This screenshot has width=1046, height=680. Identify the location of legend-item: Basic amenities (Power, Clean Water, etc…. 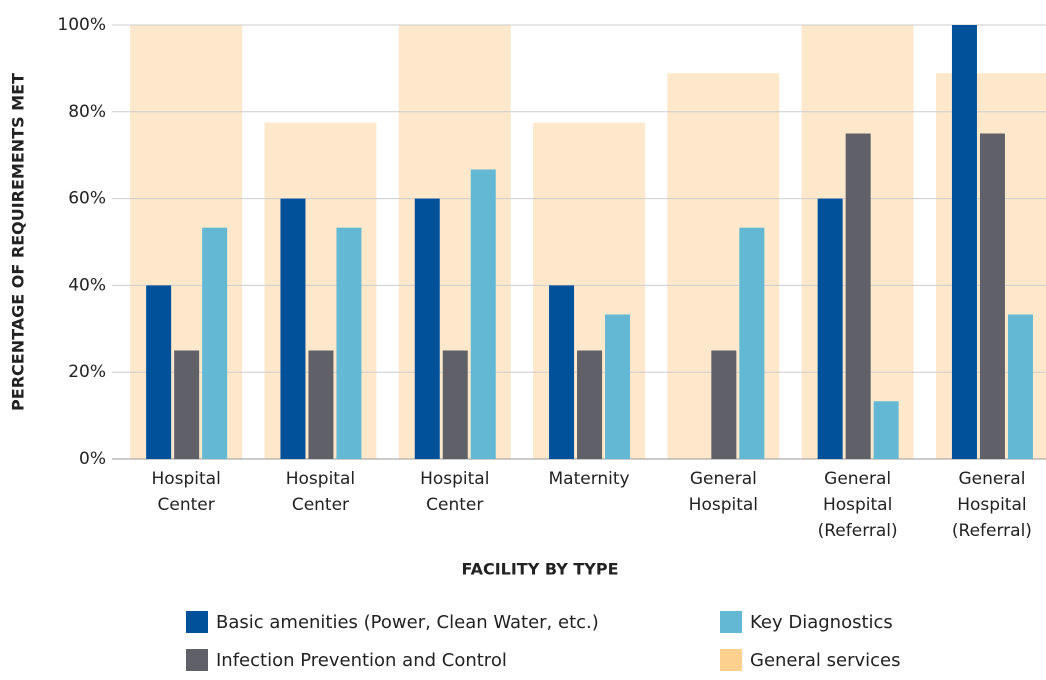
(392, 622).